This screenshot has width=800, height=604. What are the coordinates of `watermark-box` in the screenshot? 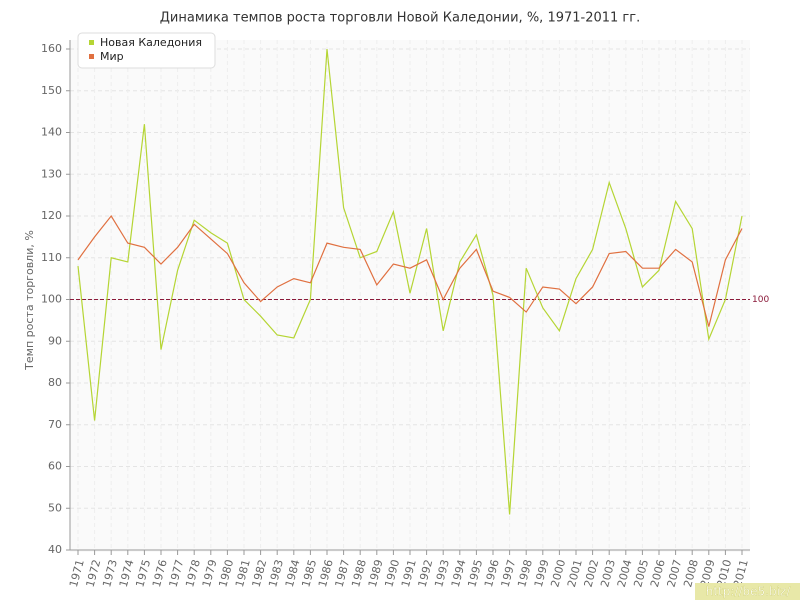 It's located at (747, 591).